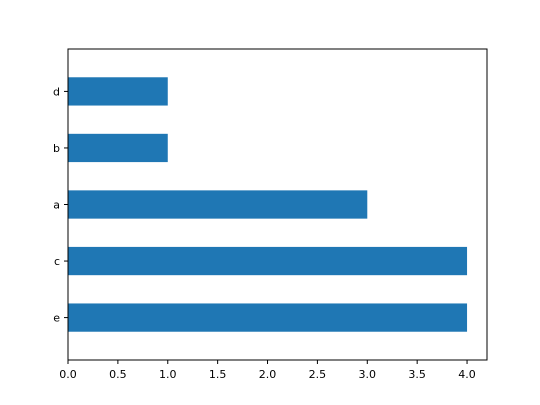 The image size is (540, 405). I want to click on x-tick-label: 0.0, so click(68, 374).